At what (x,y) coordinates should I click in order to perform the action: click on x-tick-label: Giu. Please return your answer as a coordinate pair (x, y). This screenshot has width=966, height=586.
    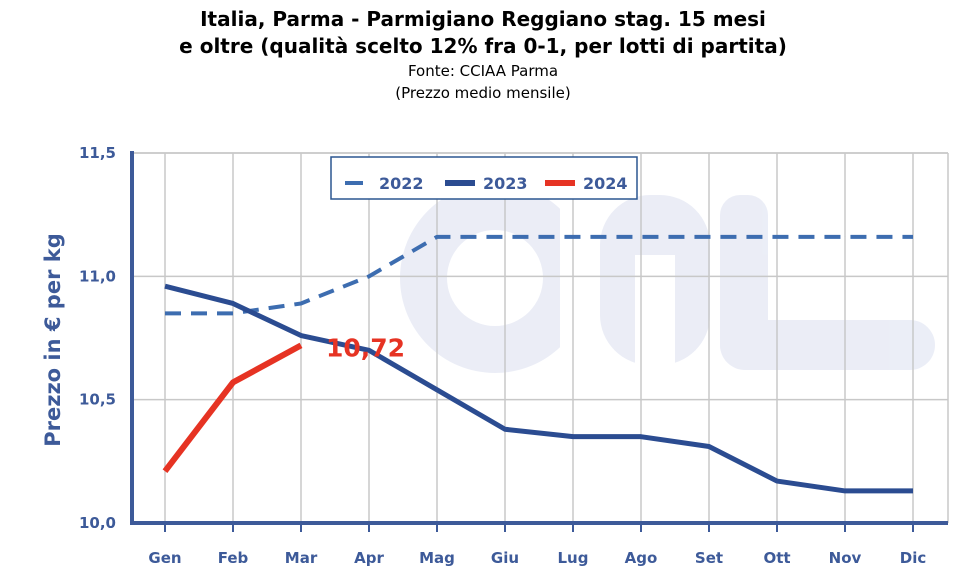
    Looking at the image, I should click on (505, 558).